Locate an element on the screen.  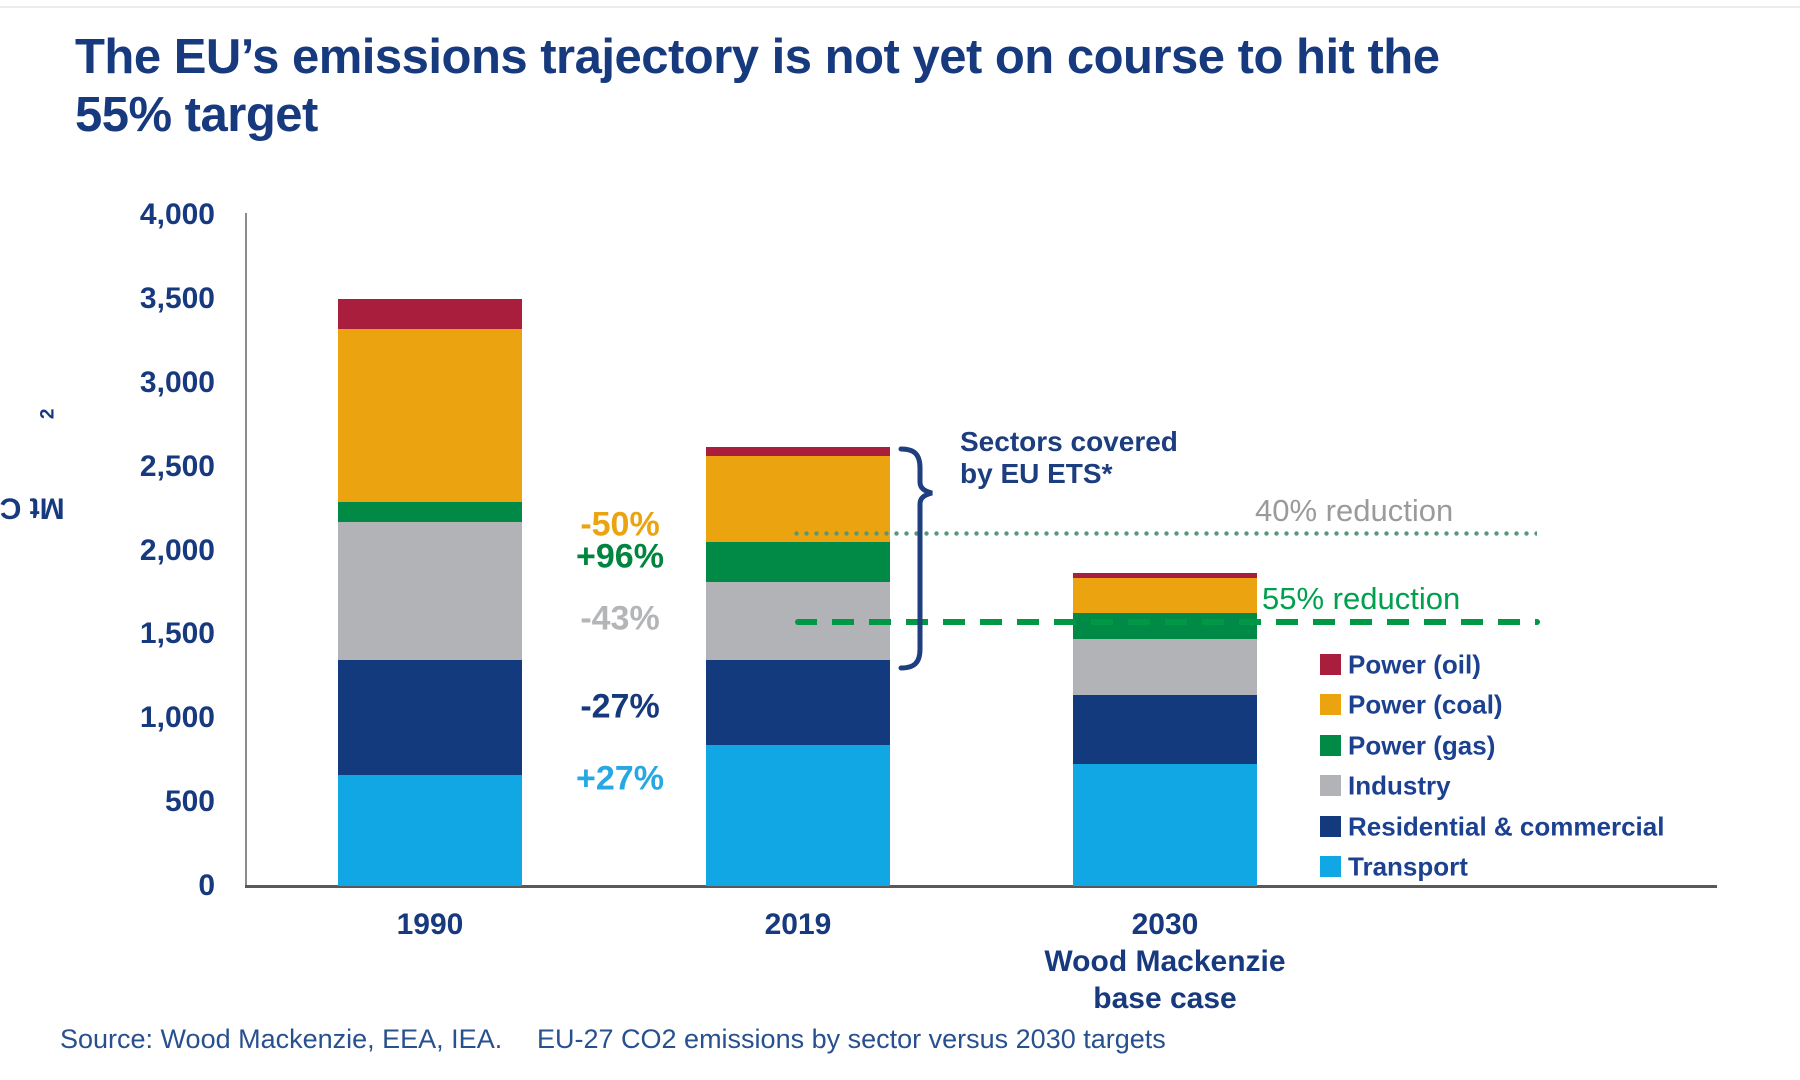
y-tick-label: 1,000 is located at coordinates (177, 718).